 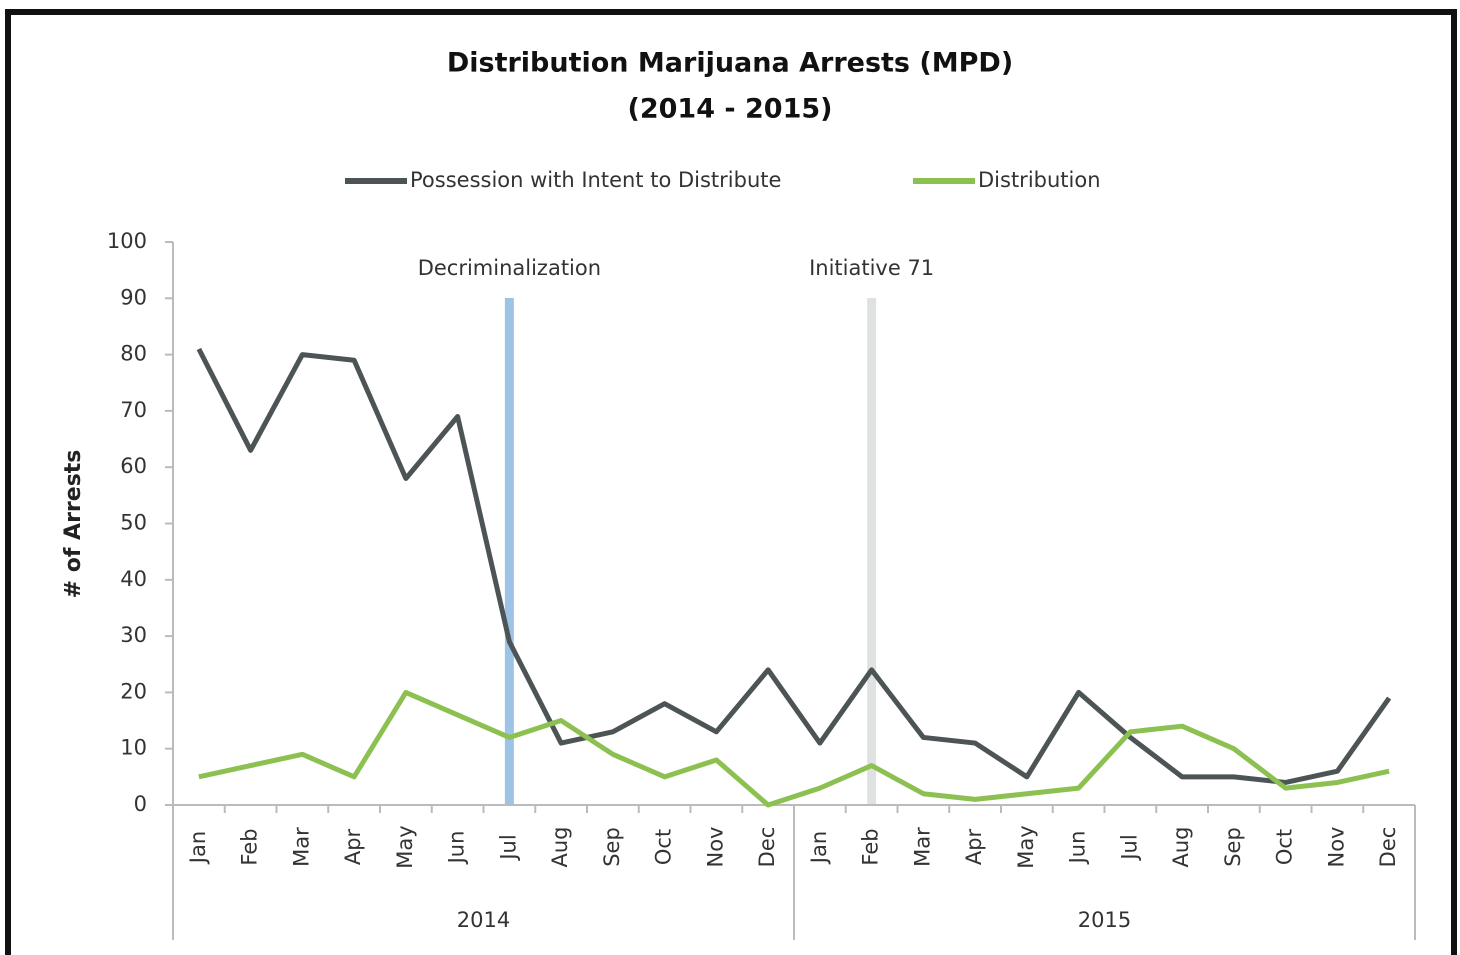 What do you see at coordinates (140, 804) in the screenshot?
I see `y-tick-label: 0` at bounding box center [140, 804].